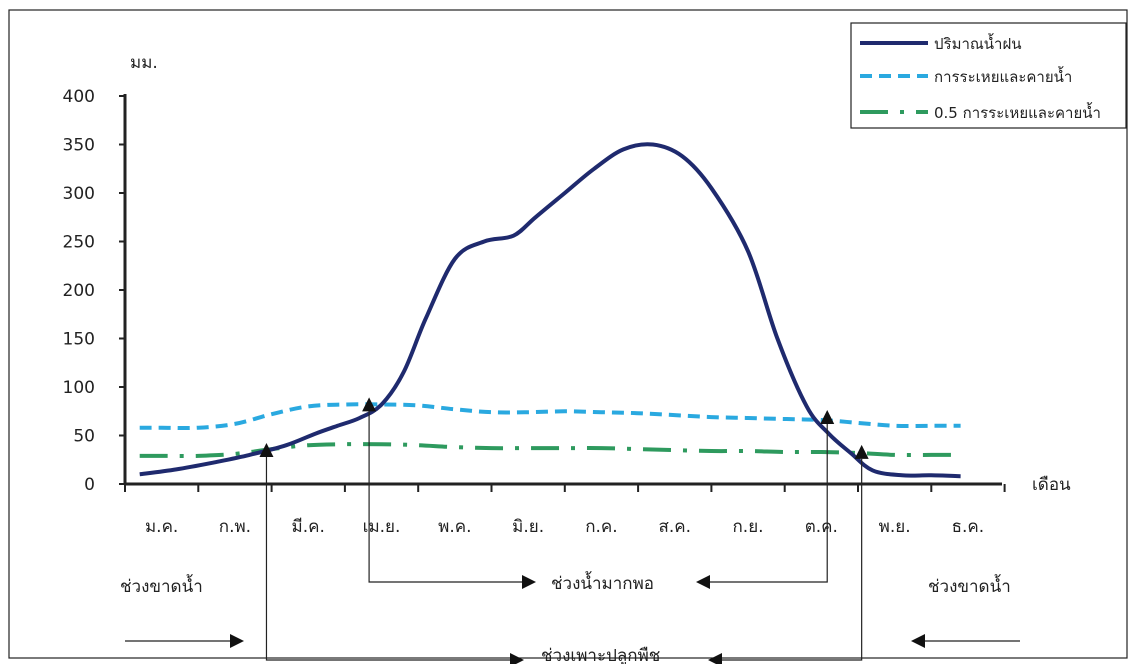 The image size is (1135, 664). What do you see at coordinates (308, 527) in the screenshot?
I see `x-tick-label: มี.ค.` at bounding box center [308, 527].